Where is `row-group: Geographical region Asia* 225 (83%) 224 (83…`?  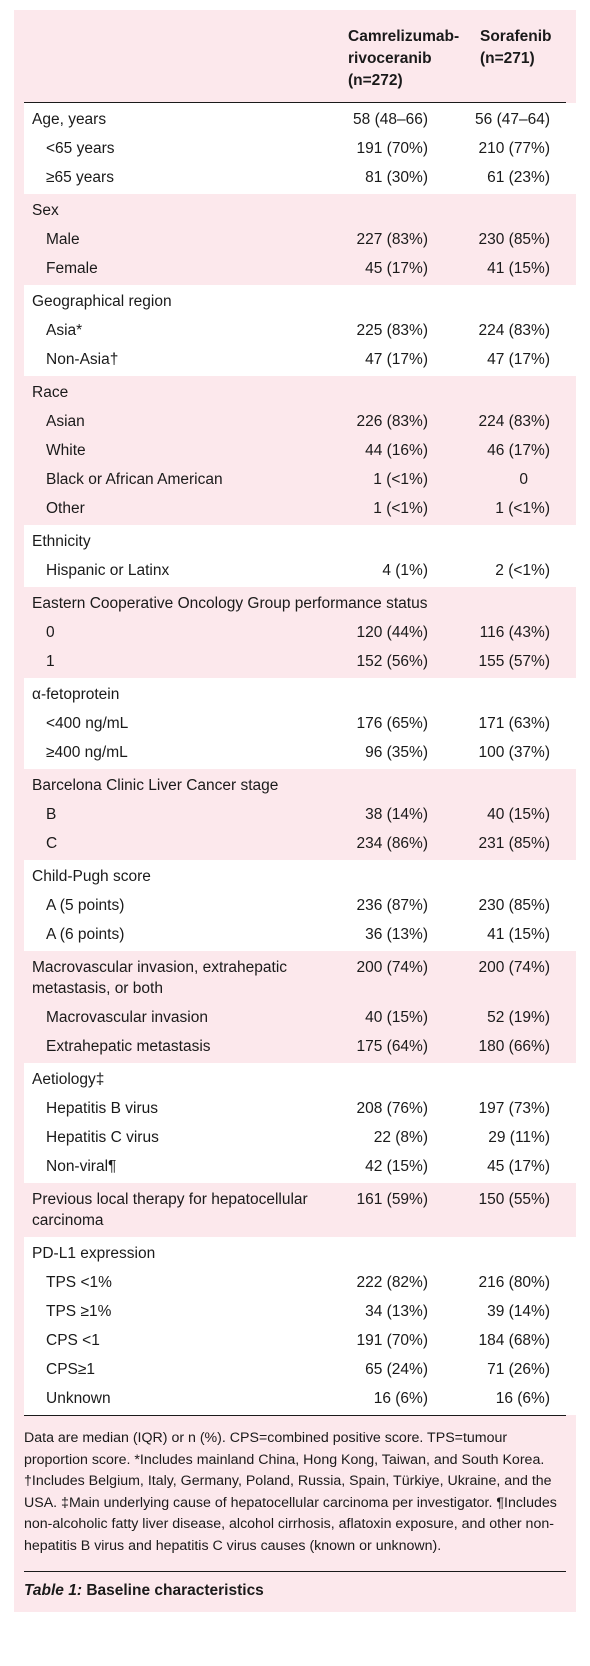 row-group: Geographical region Asia* 225 (83%) 224 (83… is located at coordinates (300, 330).